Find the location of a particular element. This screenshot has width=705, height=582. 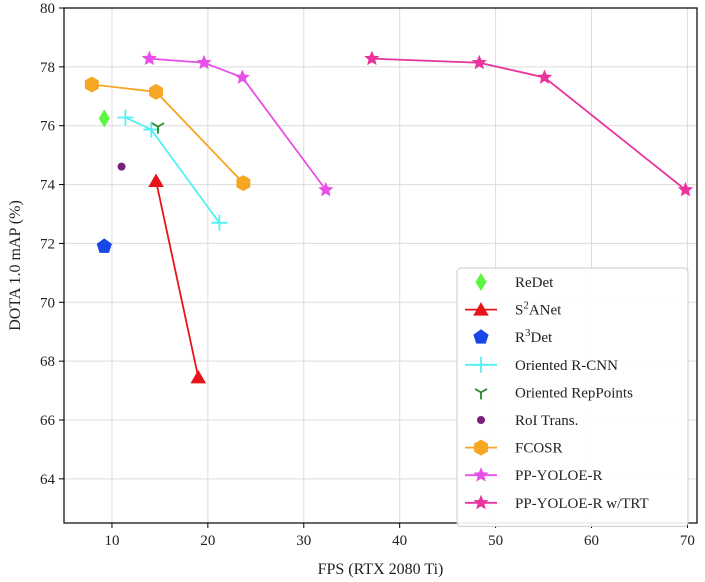

data-point-redet is located at coordinates (104, 118).